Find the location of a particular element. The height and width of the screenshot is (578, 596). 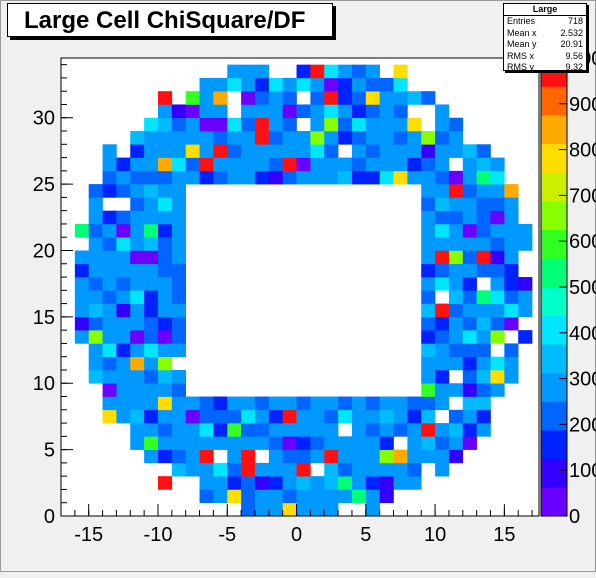

stats-row: Mean x 2.532 is located at coordinates (545, 34).